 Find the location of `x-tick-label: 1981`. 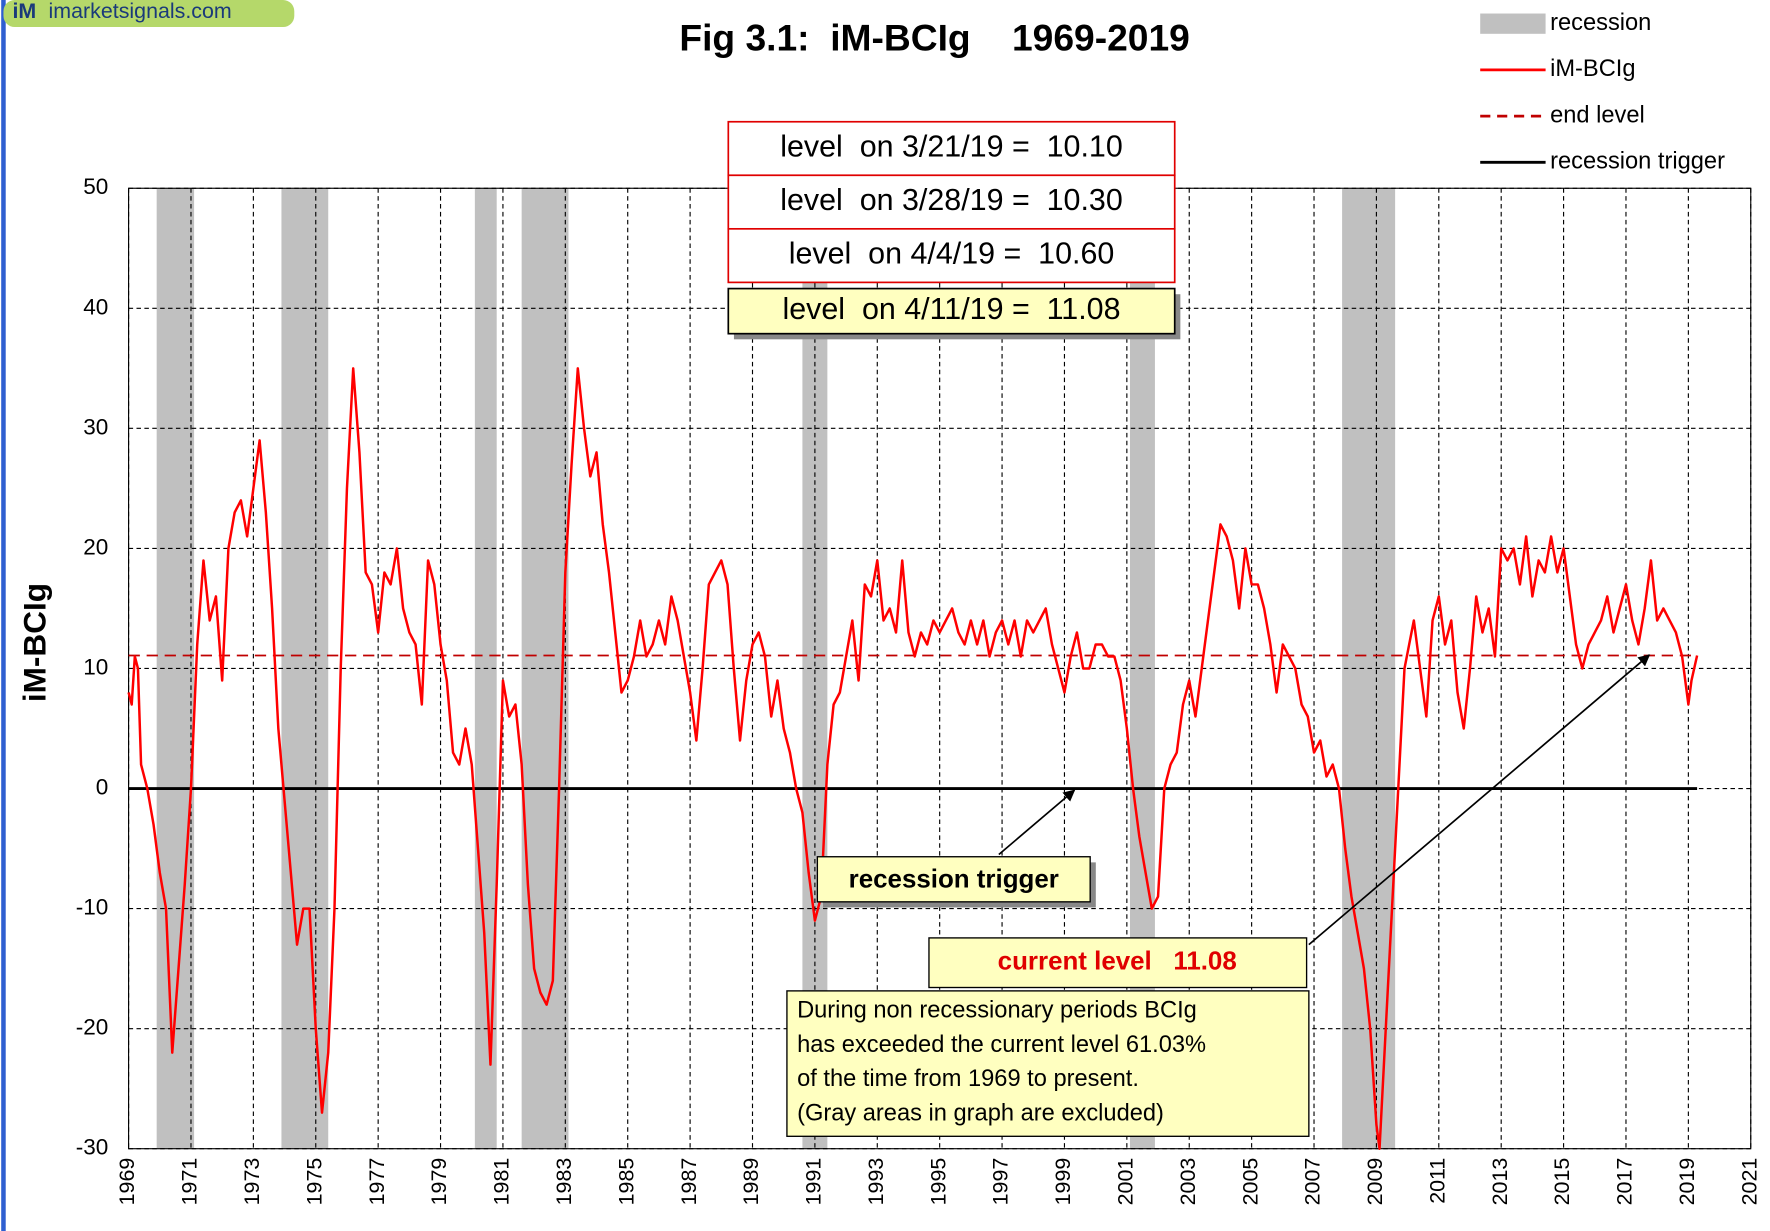

x-tick-label: 1981 is located at coordinates (502, 1182).